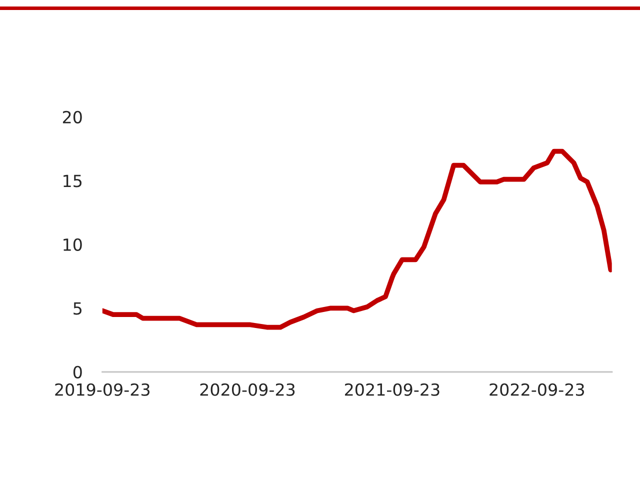 The image size is (640, 483). Describe the element at coordinates (102, 389) in the screenshot. I see `x-tick-label: 2019-09-23` at that location.